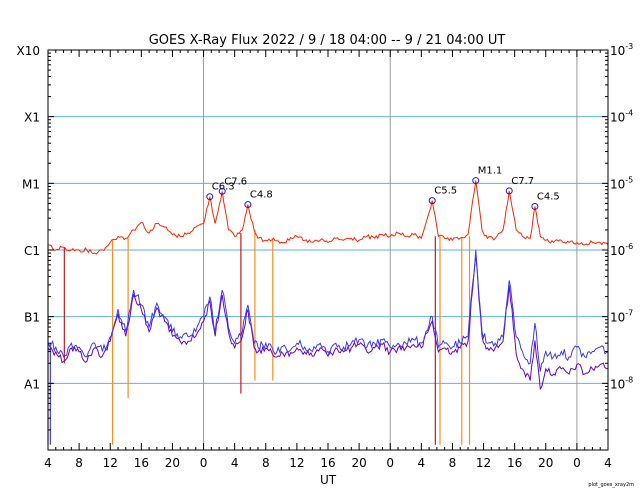 Image resolution: width=640 pixels, height=500 pixels. I want to click on y-right-label-5: 10-8, so click(621, 383).